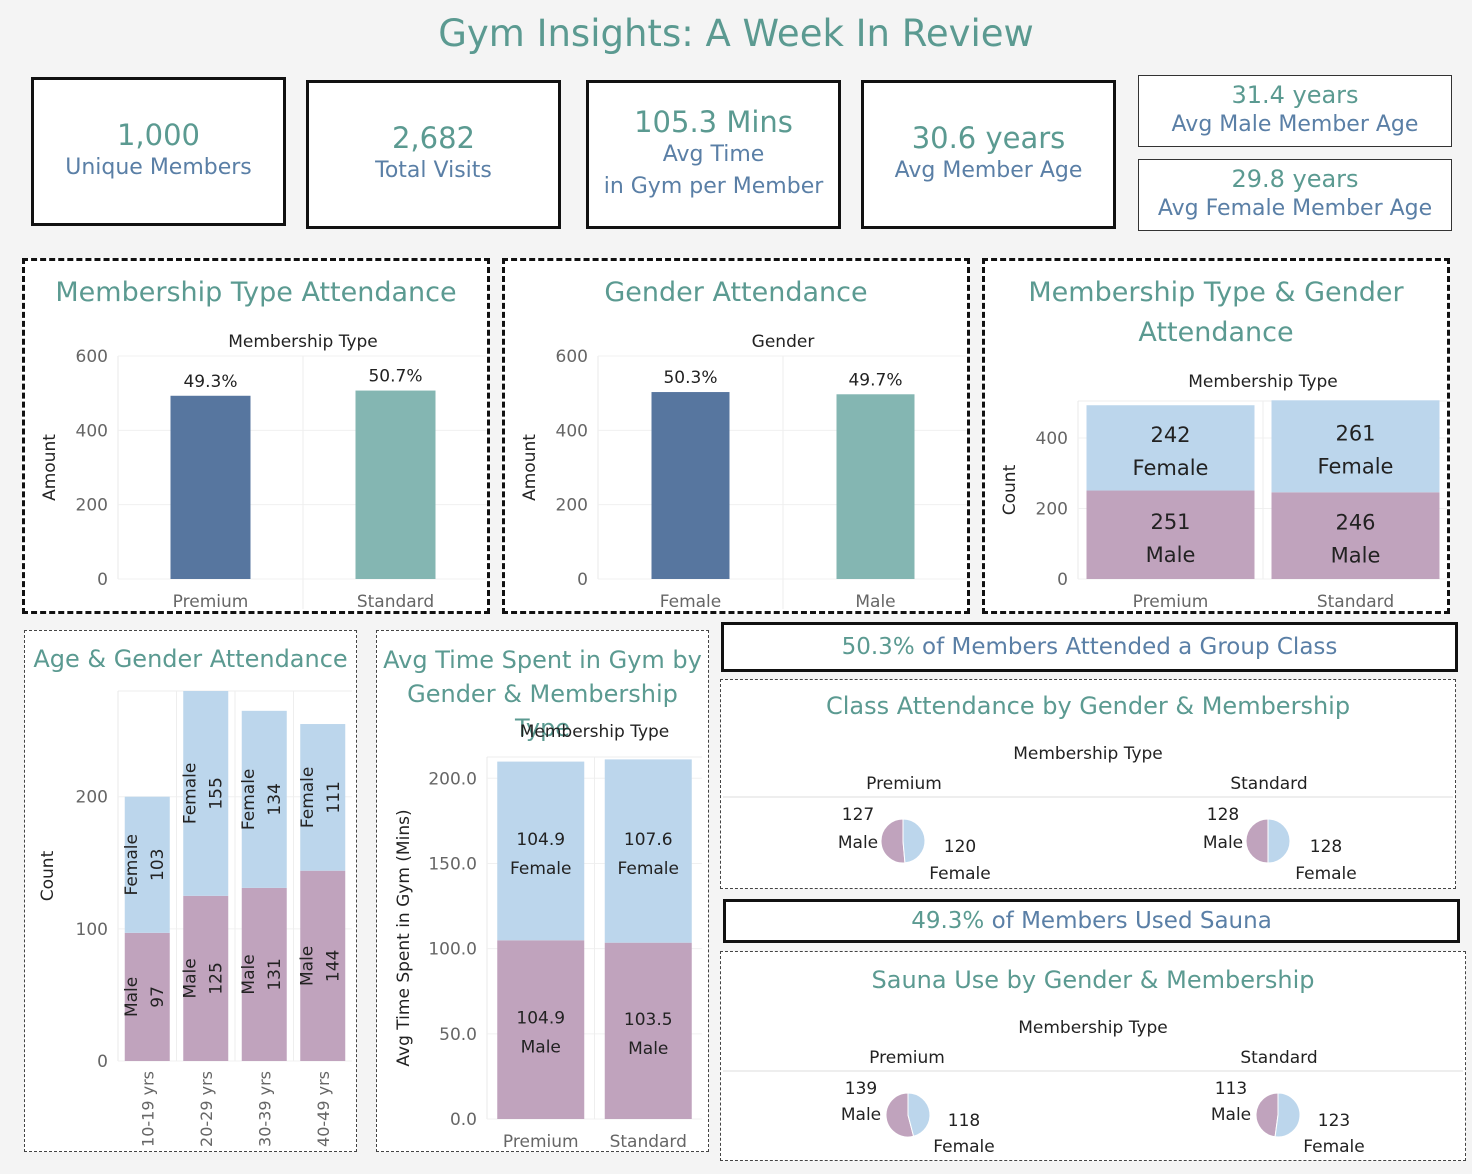  I want to click on segment-label-value: 155, so click(217, 793).